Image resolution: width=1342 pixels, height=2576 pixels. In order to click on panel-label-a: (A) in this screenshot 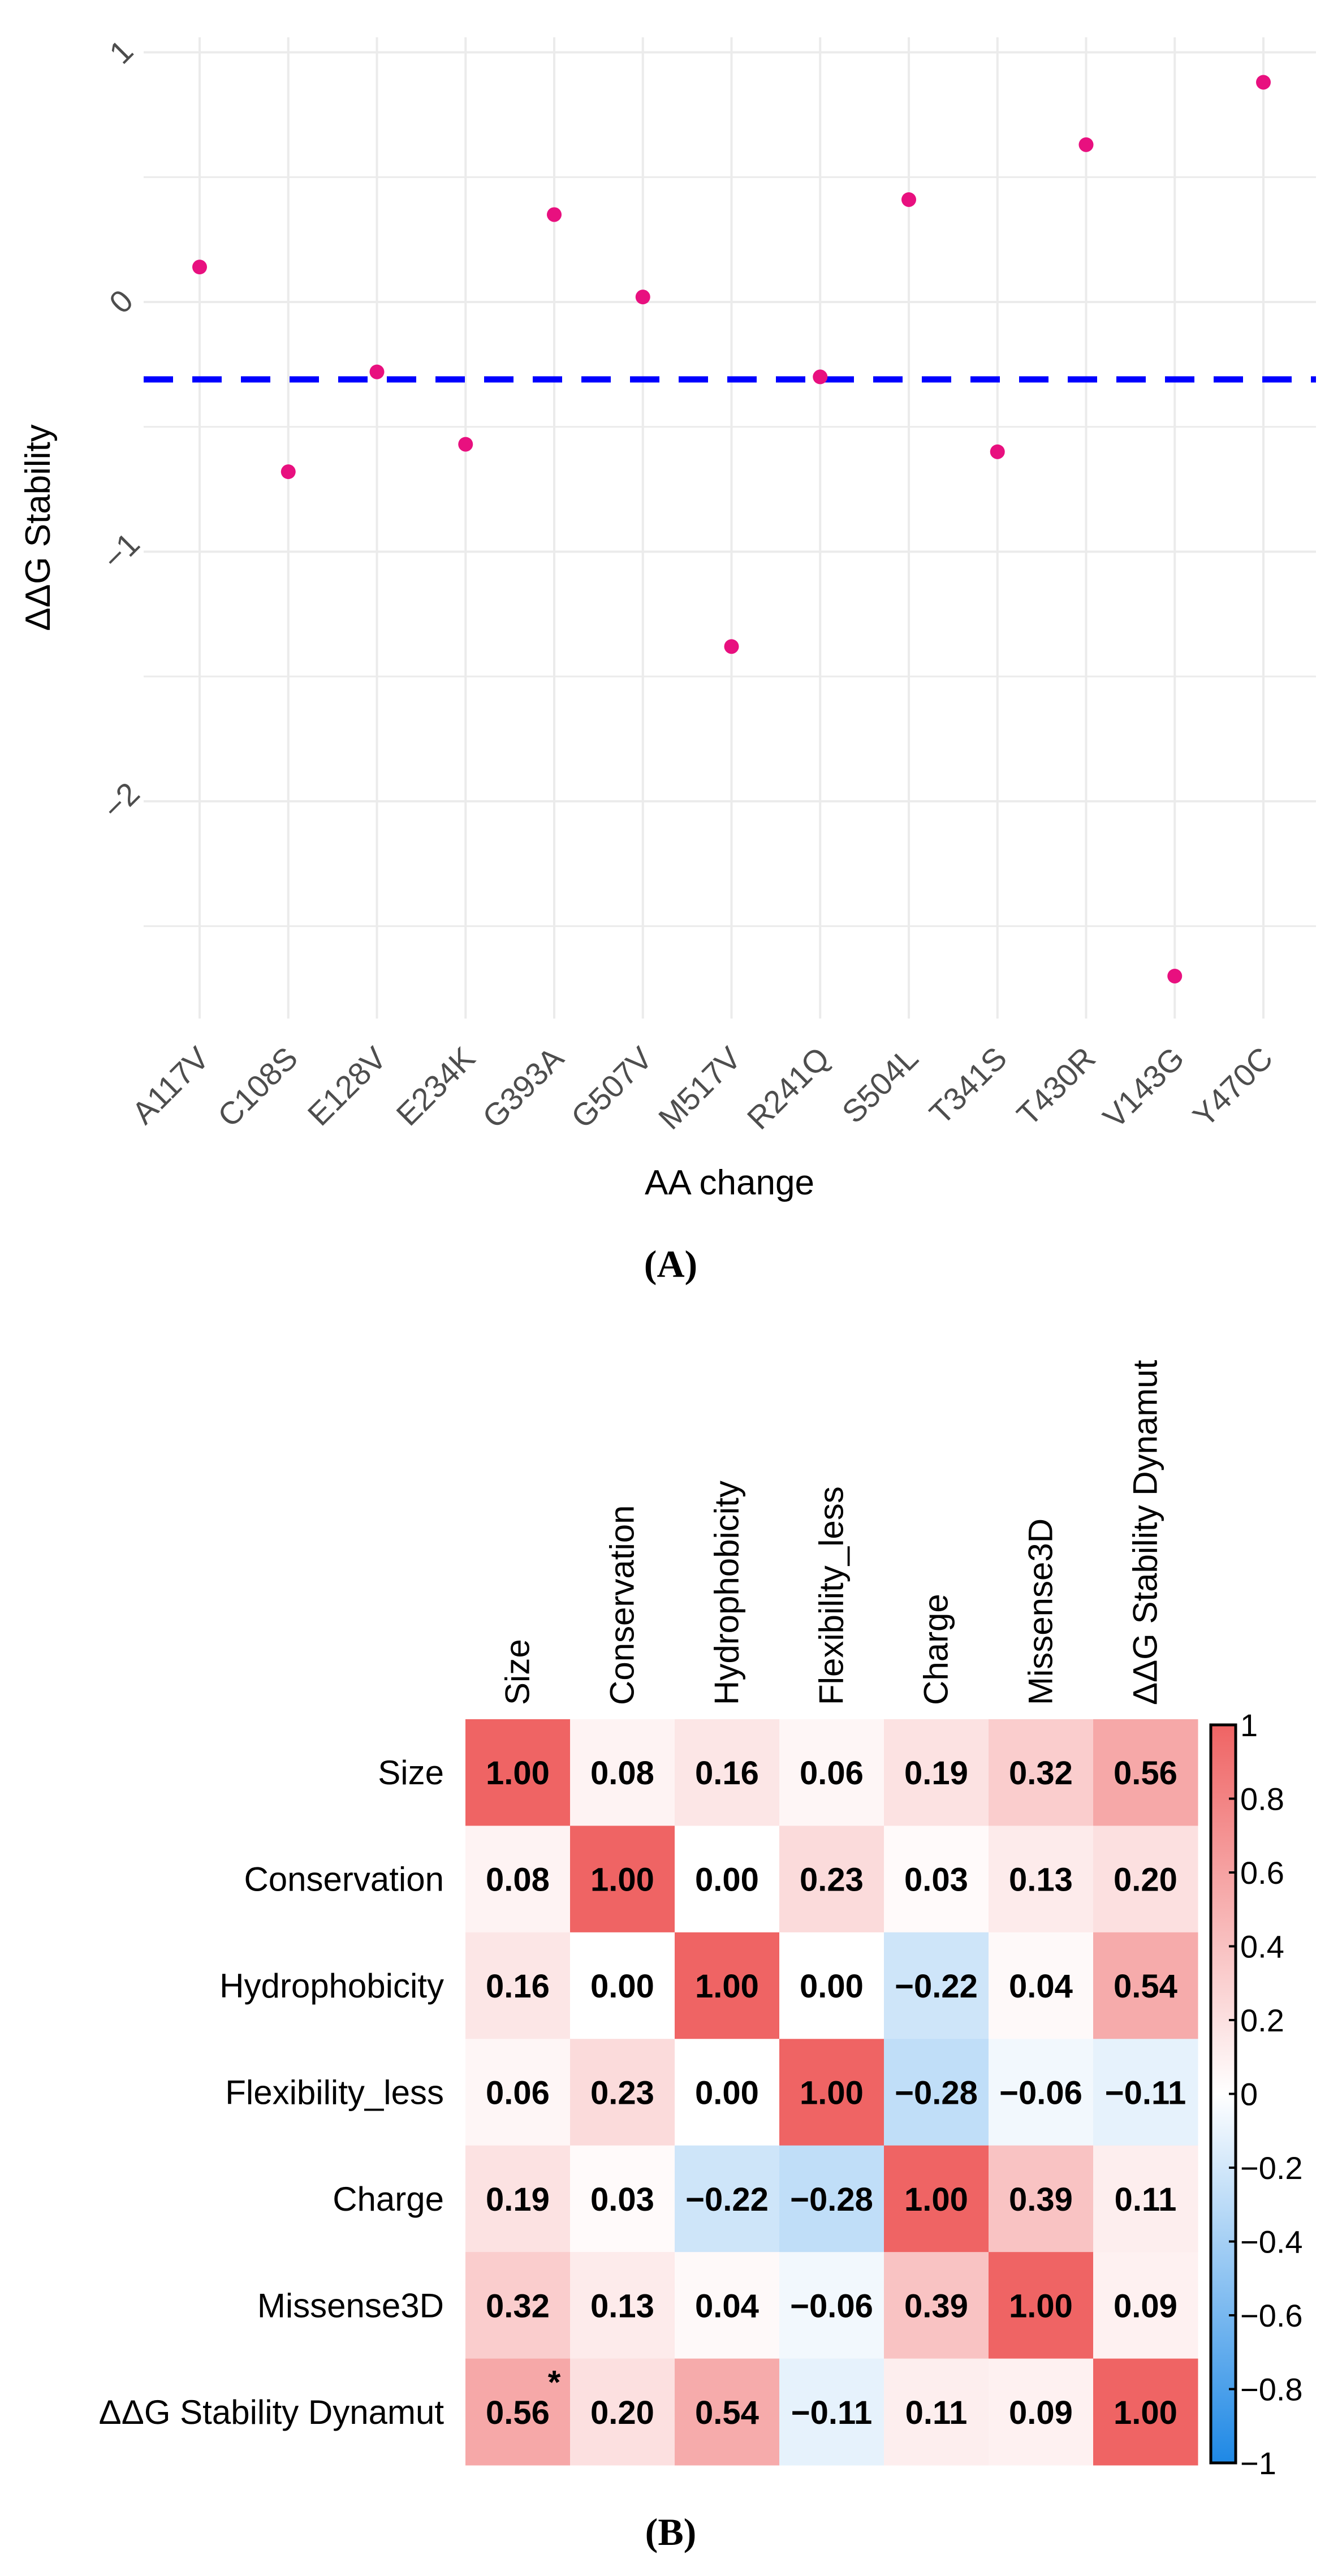, I will do `click(670, 1264)`.